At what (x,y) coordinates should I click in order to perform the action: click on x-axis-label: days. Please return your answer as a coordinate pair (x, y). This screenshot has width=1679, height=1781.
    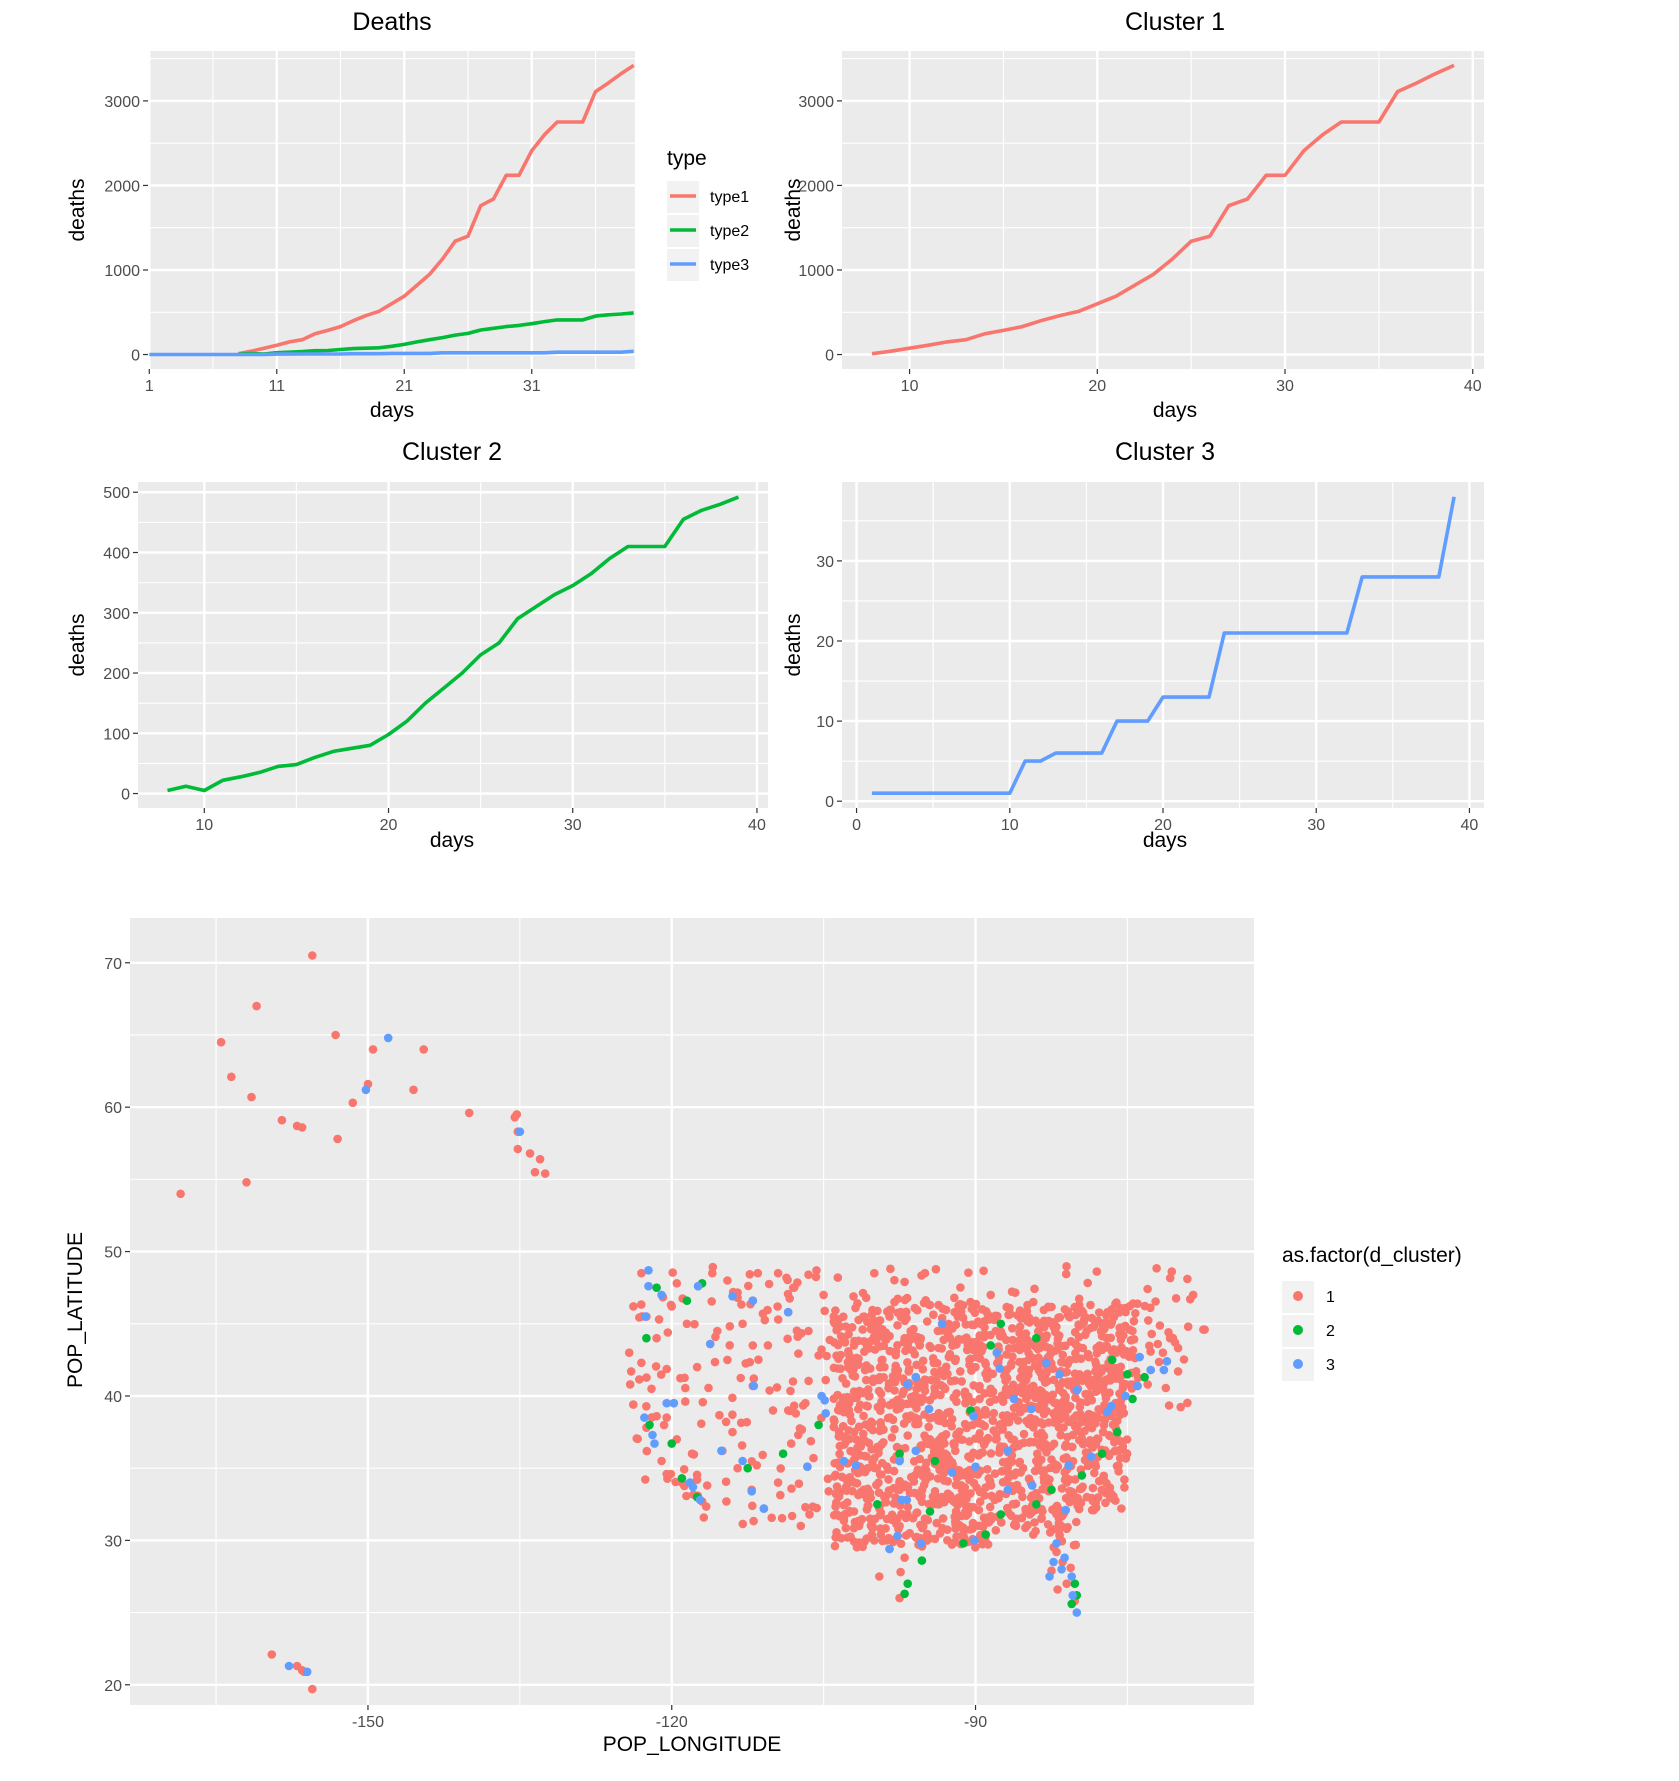
    Looking at the image, I should click on (1175, 410).